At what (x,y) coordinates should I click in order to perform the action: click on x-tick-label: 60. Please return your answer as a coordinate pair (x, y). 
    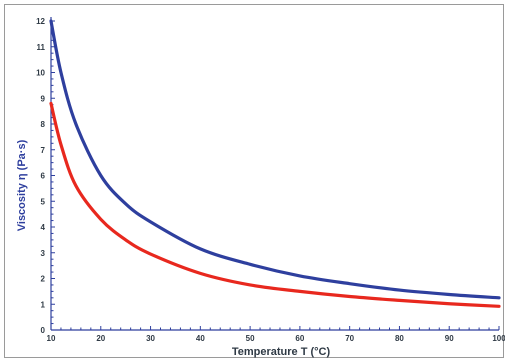
    Looking at the image, I should click on (299, 338).